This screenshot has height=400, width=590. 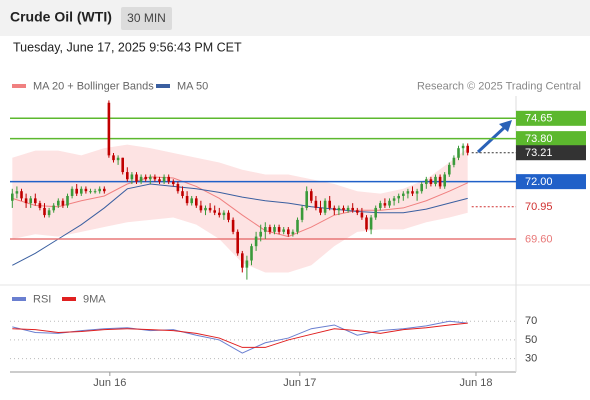 What do you see at coordinates (531, 321) in the screenshot?
I see `y-tick-label: 70` at bounding box center [531, 321].